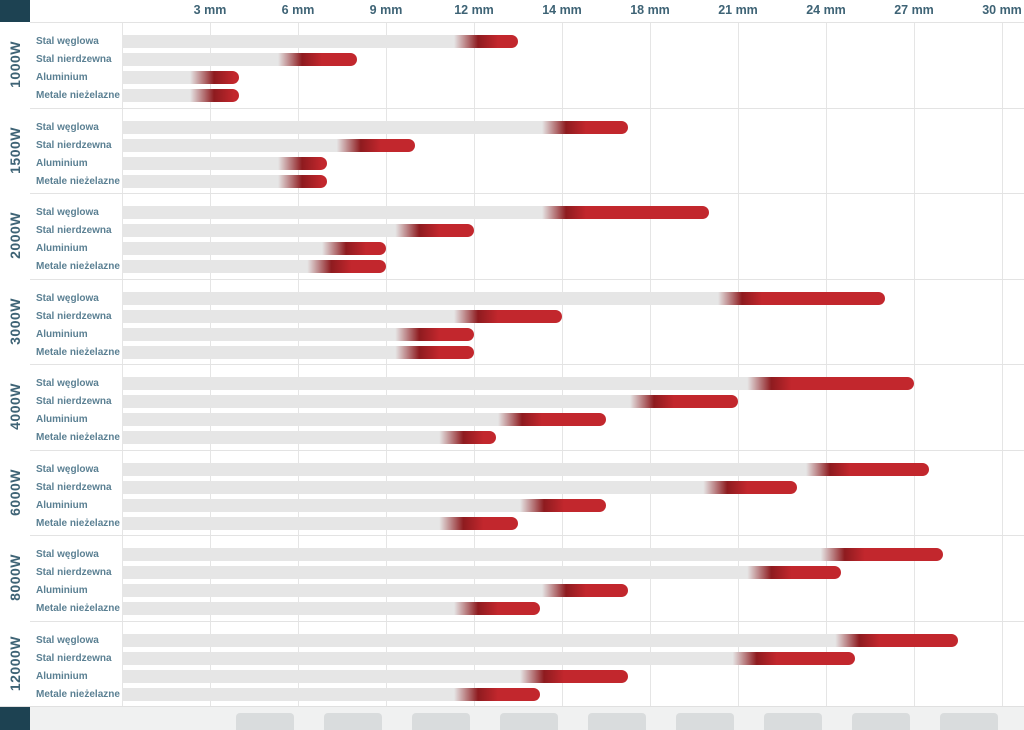 The height and width of the screenshot is (730, 1024). What do you see at coordinates (914, 10) in the screenshot?
I see `x-axis-tick-label: 27 mm` at bounding box center [914, 10].